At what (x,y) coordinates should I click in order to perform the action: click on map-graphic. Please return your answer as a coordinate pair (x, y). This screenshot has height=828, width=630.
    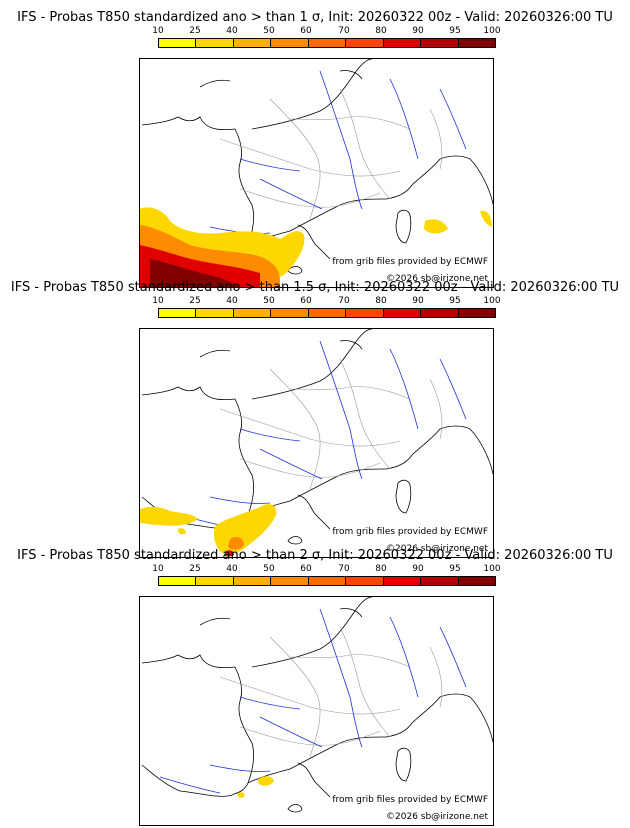
    Looking at the image, I should click on (317, 705).